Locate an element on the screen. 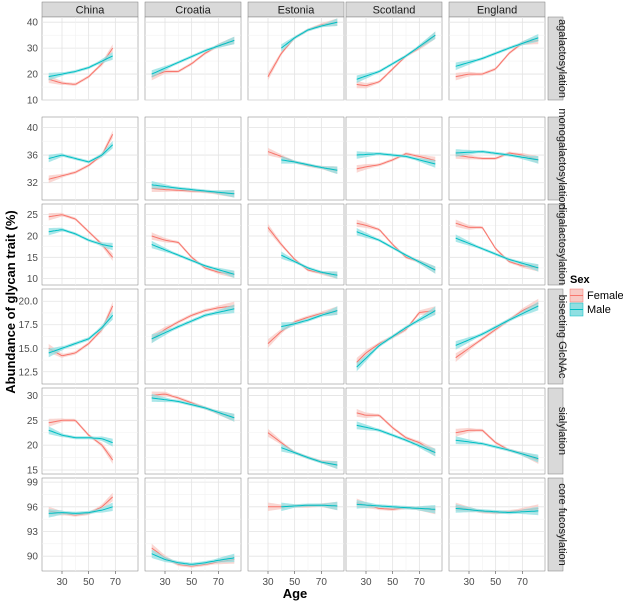 This screenshot has height=604, width=623. legend-title: Sex is located at coordinates (580, 280).